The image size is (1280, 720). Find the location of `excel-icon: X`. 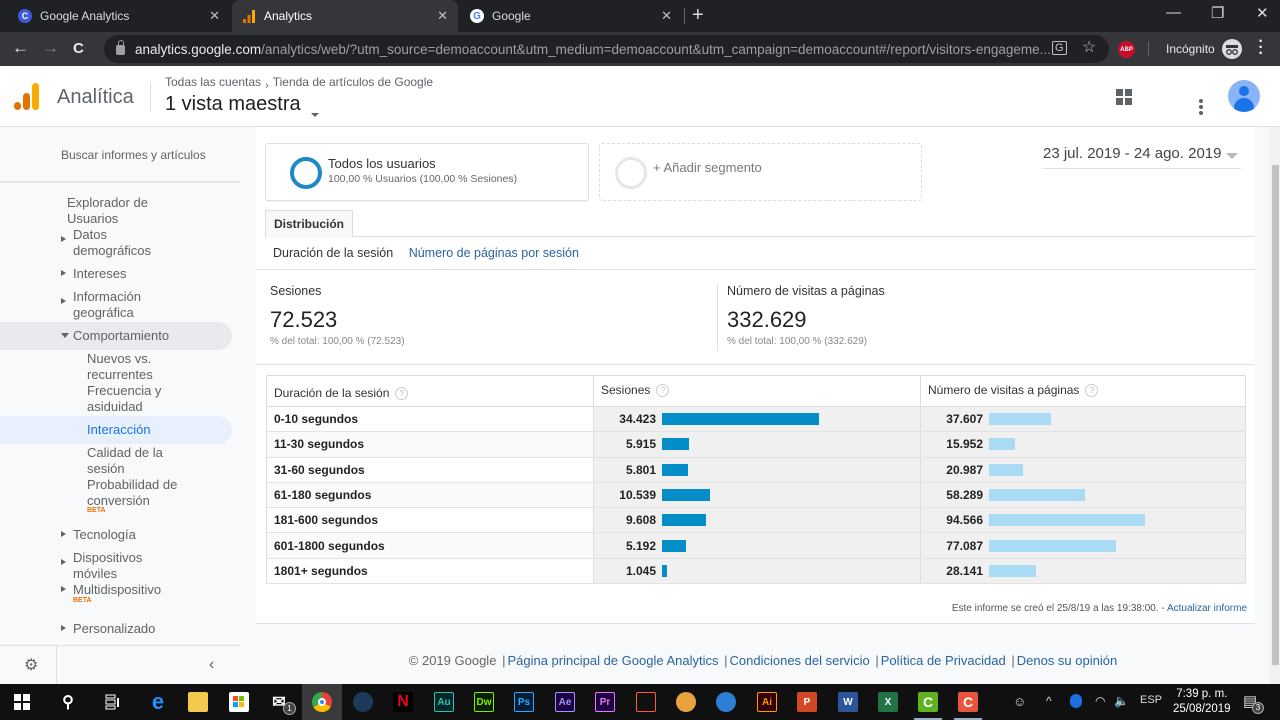

excel-icon: X is located at coordinates (888, 702).